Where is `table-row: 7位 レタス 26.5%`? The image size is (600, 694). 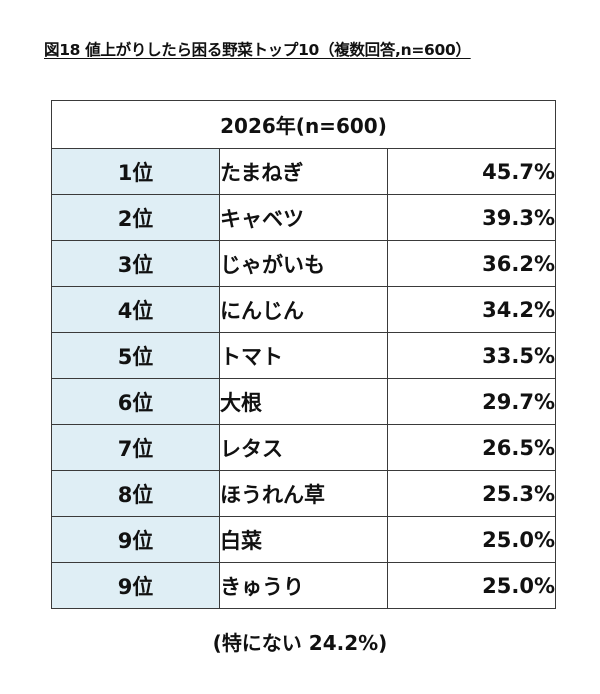 table-row: 7位 レタス 26.5% is located at coordinates (303, 447).